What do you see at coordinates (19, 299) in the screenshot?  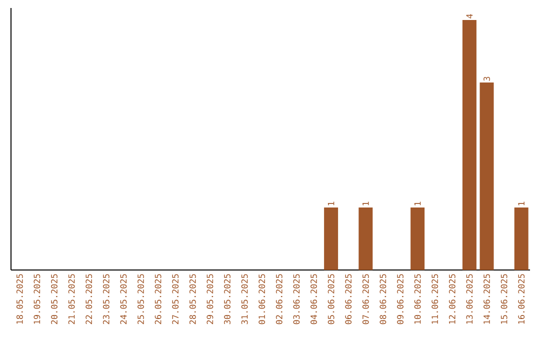 I see `x-tick-label: 18.05.2025` at bounding box center [19, 299].